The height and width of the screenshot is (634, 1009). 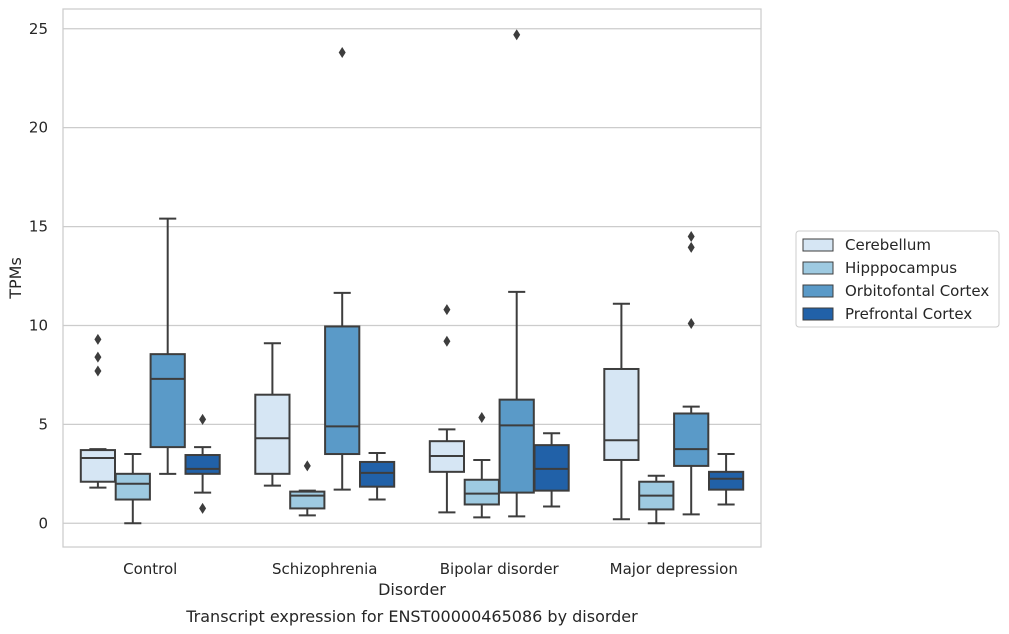 I want to click on legend-label: Hipppocampus, so click(x=901, y=268).